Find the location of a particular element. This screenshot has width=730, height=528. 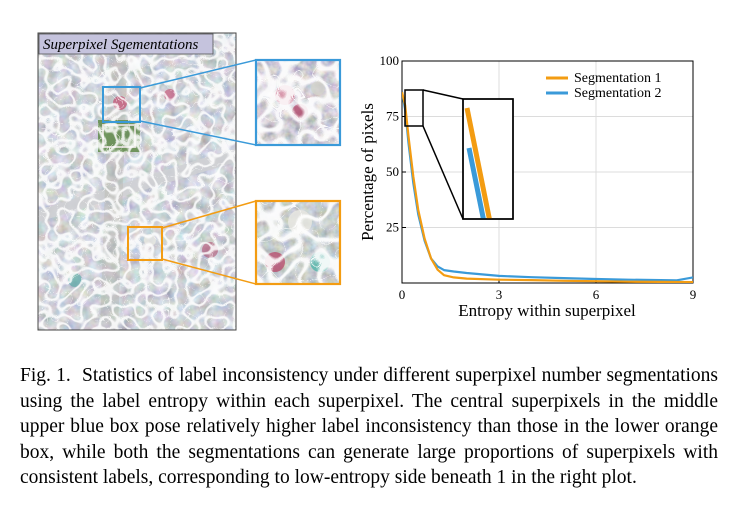

x-tick-label: 3 is located at coordinates (499, 294).